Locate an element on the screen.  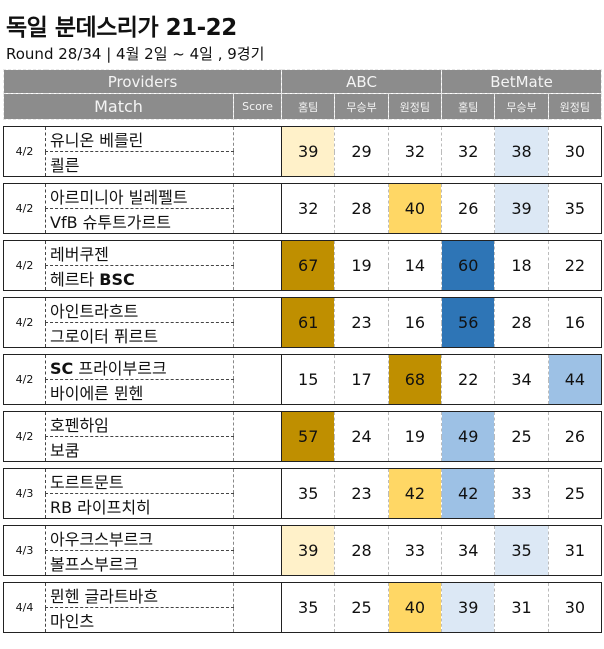
match-row-away: 헤르타 BSC is located at coordinates (303, 278).